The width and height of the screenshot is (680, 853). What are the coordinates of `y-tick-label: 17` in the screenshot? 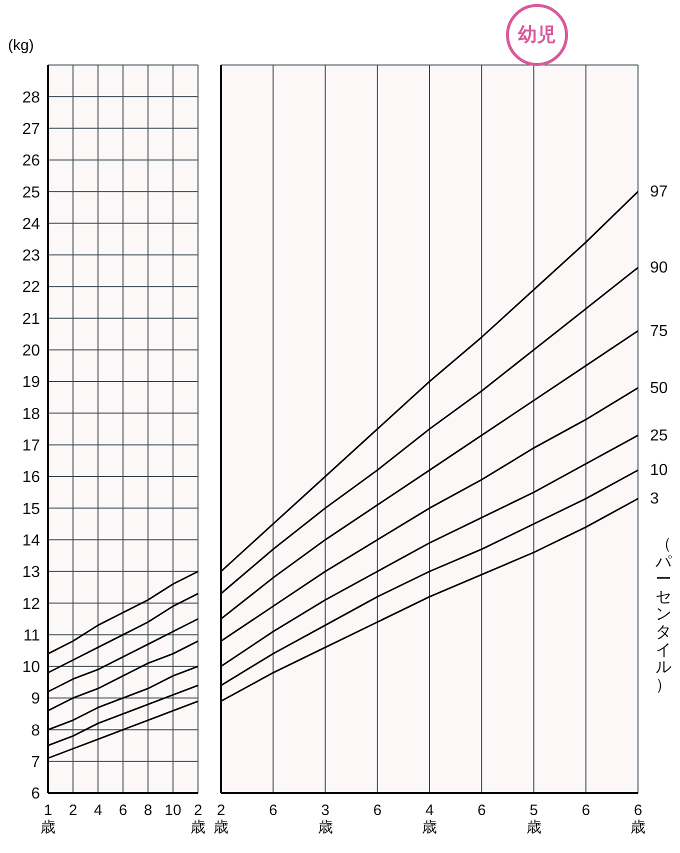 It's located at (31, 446).